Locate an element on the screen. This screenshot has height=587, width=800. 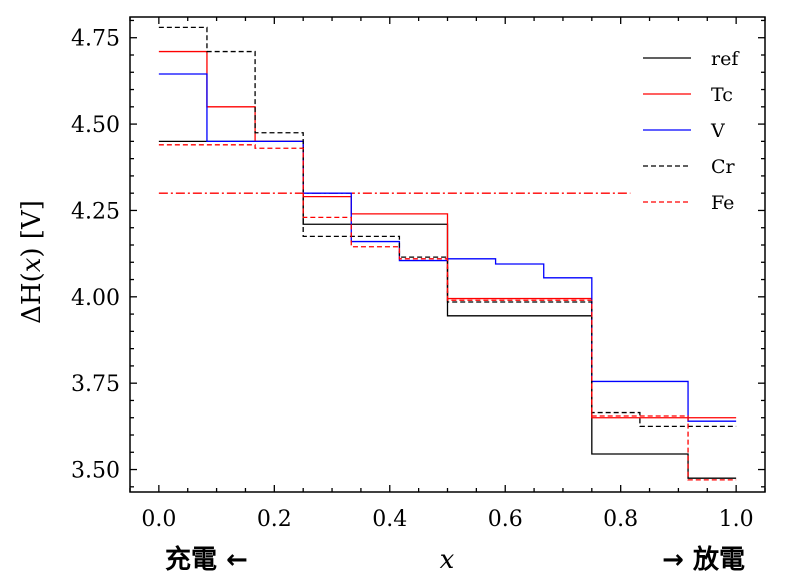
legend-label-fe: Fe is located at coordinates (722, 203).